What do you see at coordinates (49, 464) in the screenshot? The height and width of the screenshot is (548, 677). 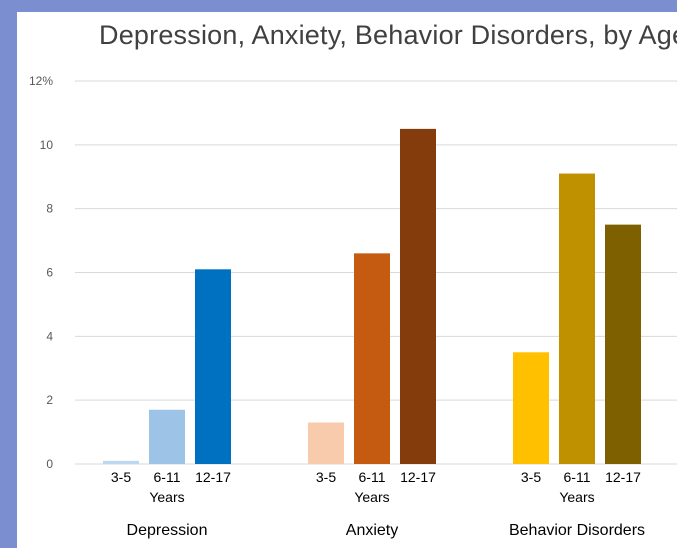 I see `y-tick-label: 0` at bounding box center [49, 464].